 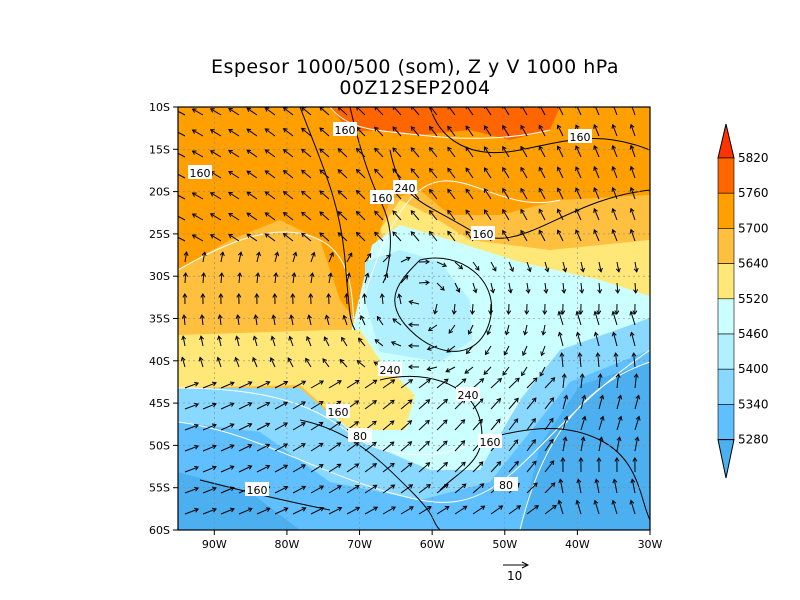 What do you see at coordinates (415, 88) in the screenshot?
I see `chart-subtitle: 00Z12SEP2004` at bounding box center [415, 88].